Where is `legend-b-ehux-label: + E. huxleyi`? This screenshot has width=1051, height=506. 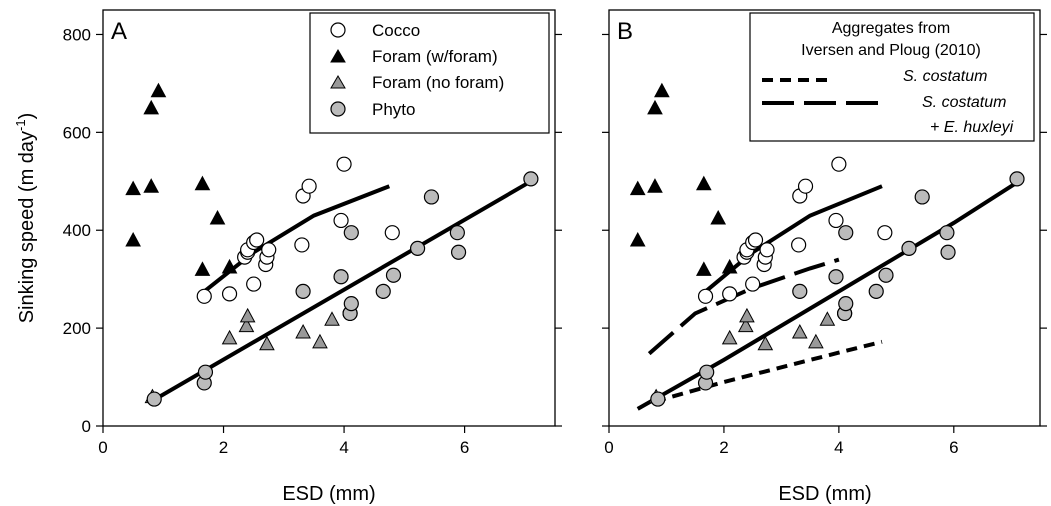
legend-b-ehux-label: + E. huxleyi is located at coordinates (972, 127).